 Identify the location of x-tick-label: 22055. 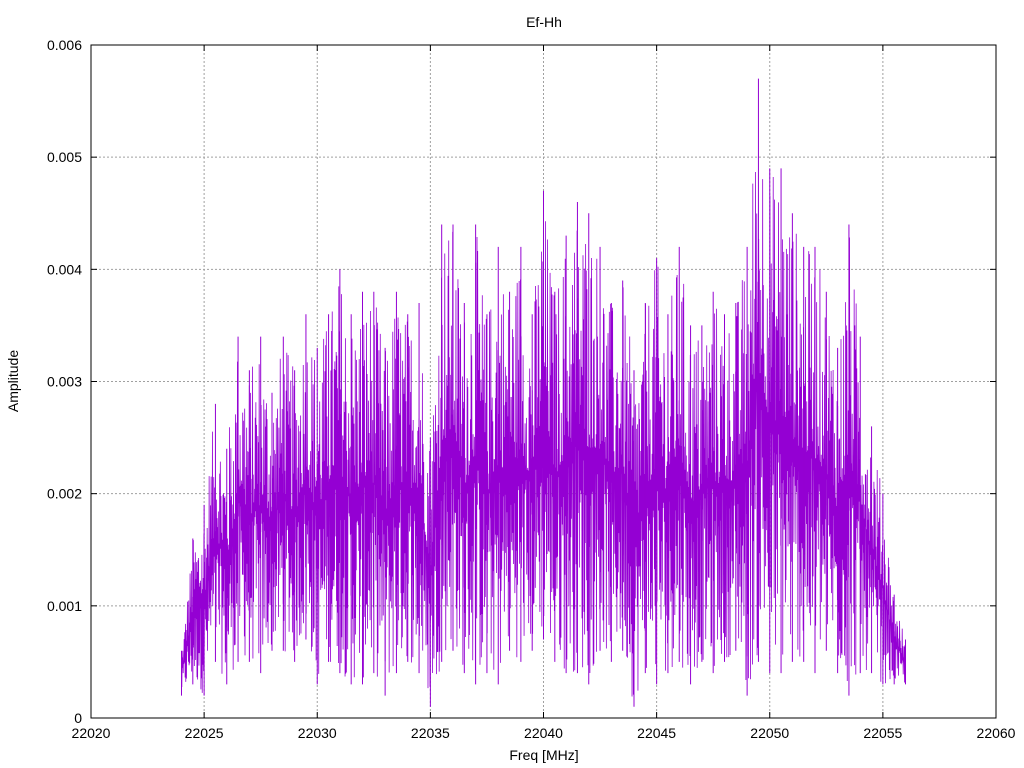
(882, 733).